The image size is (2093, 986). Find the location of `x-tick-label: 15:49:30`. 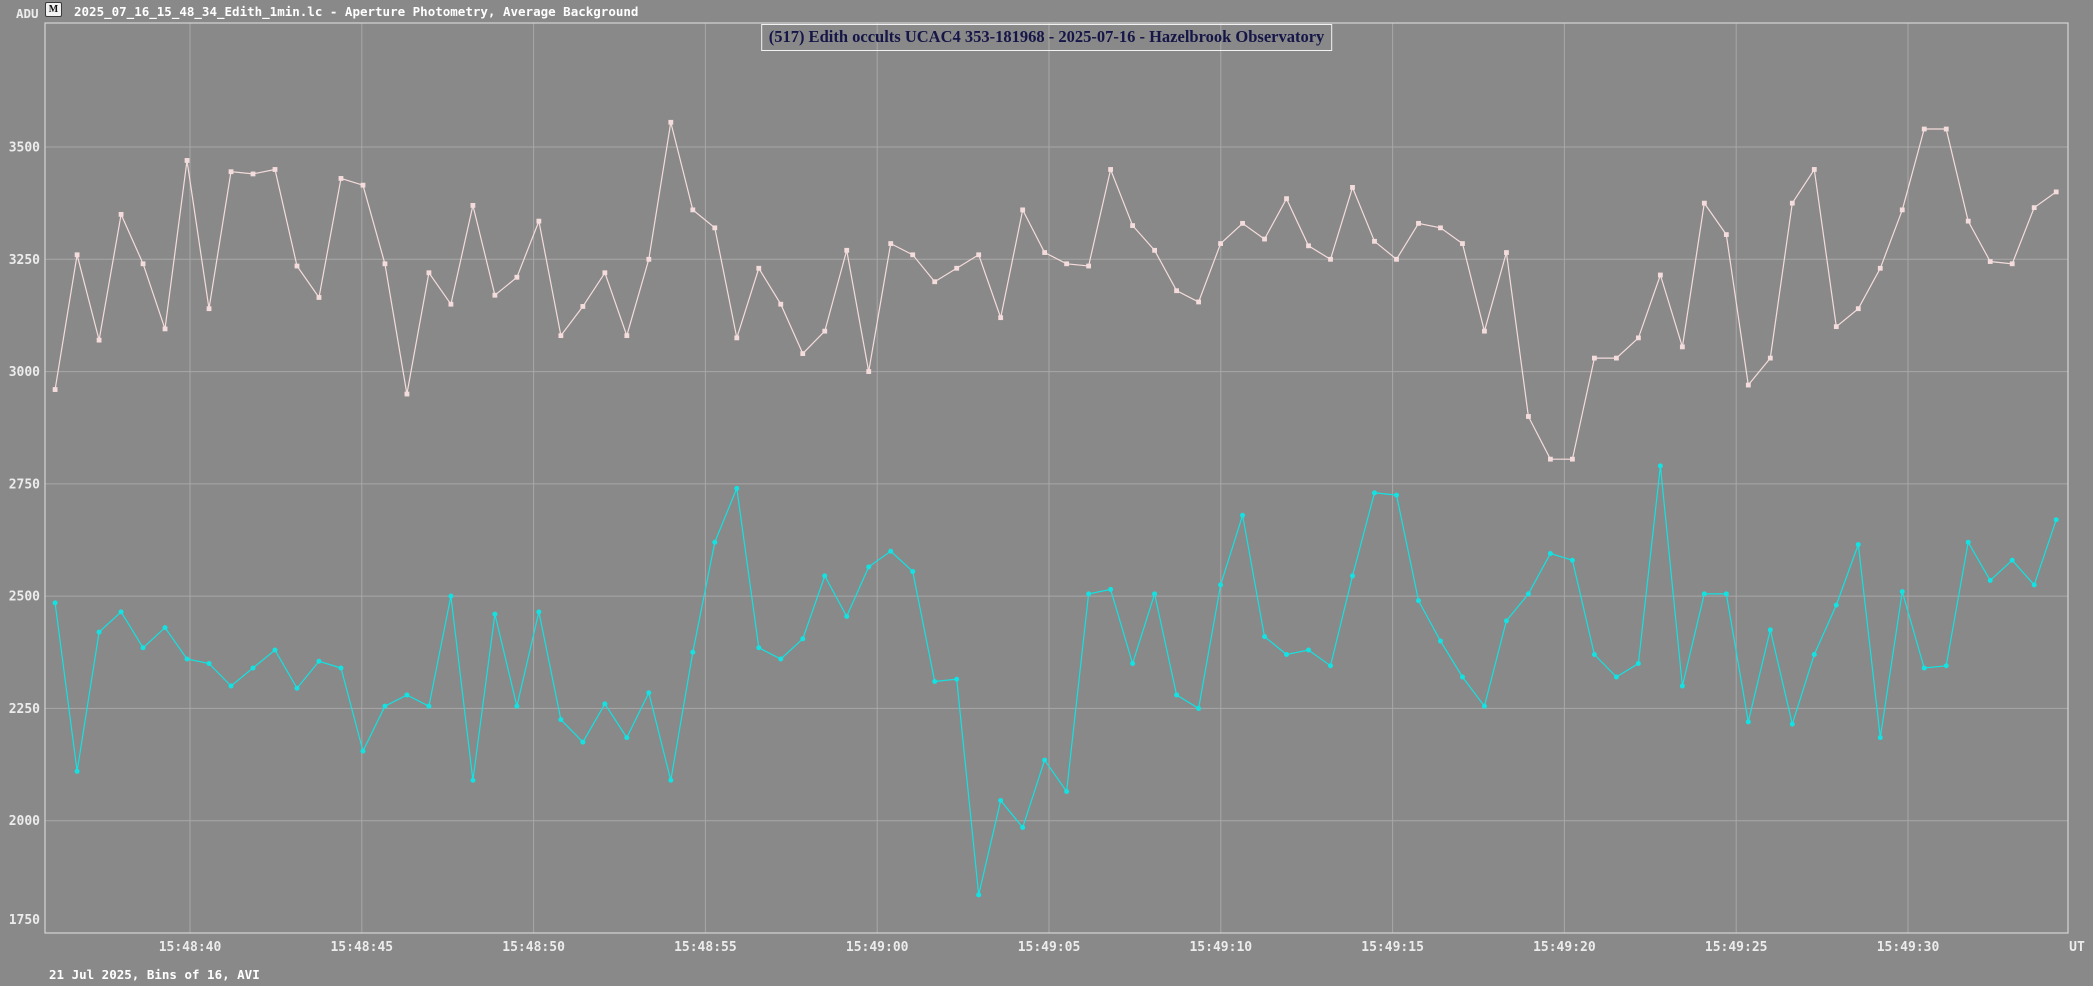

x-tick-label: 15:49:30 is located at coordinates (1908, 947).